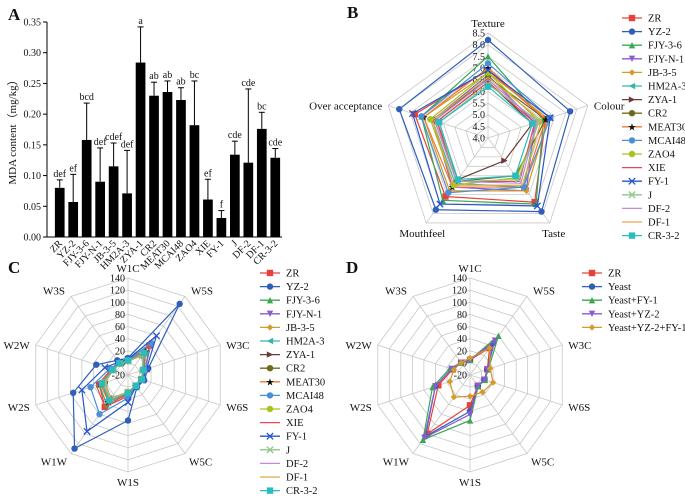 The image size is (685, 499). Describe the element at coordinates (86, 97) in the screenshot. I see `significance-label: bcd` at that location.